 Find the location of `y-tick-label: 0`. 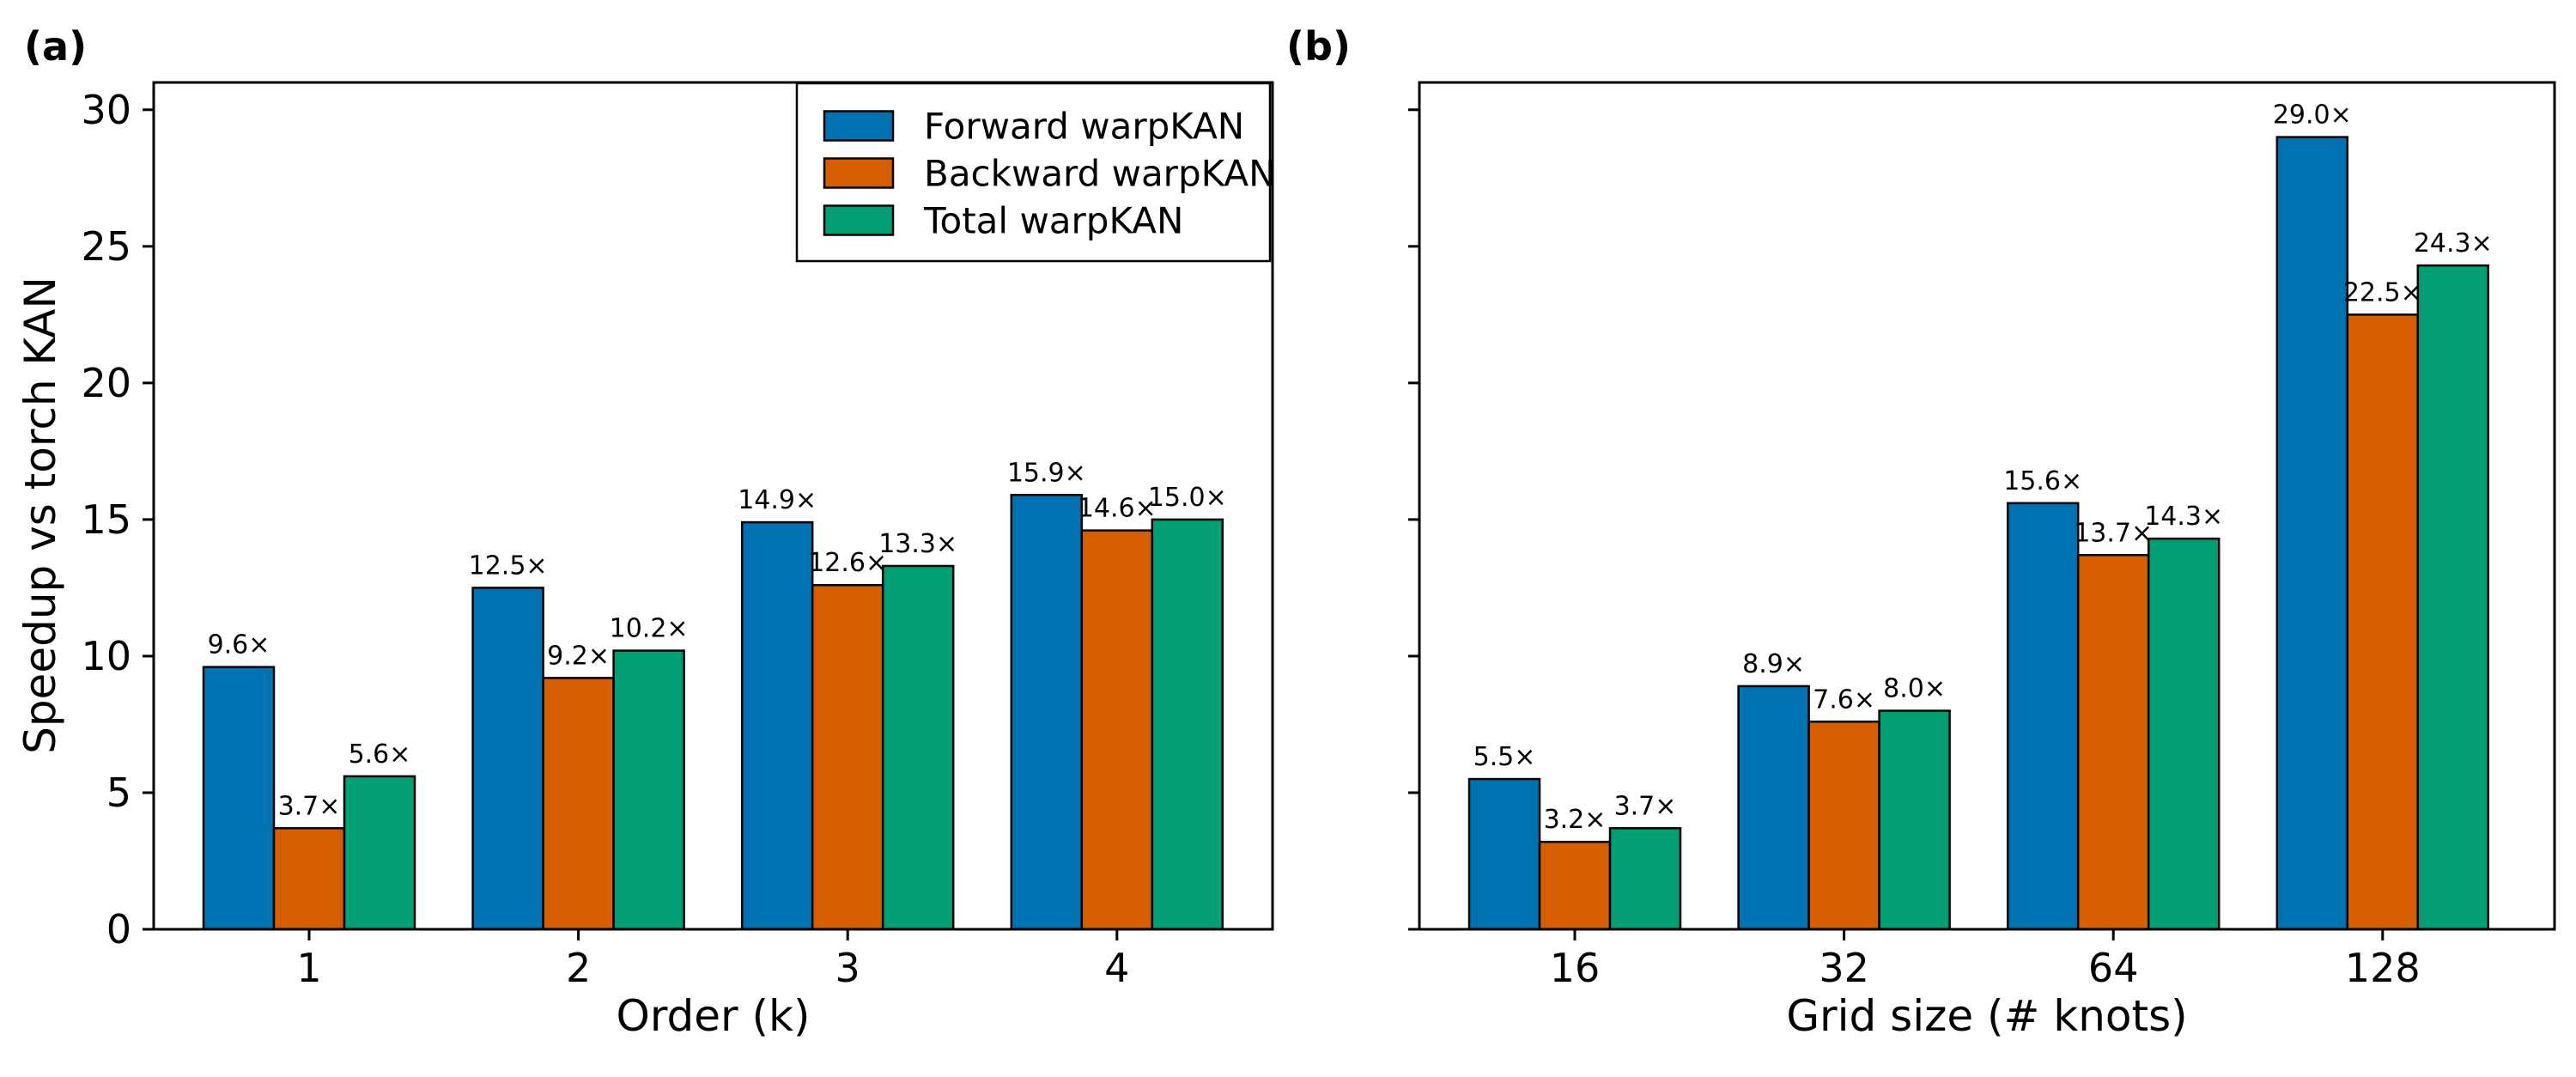

y-tick-label: 0 is located at coordinates (118, 929).